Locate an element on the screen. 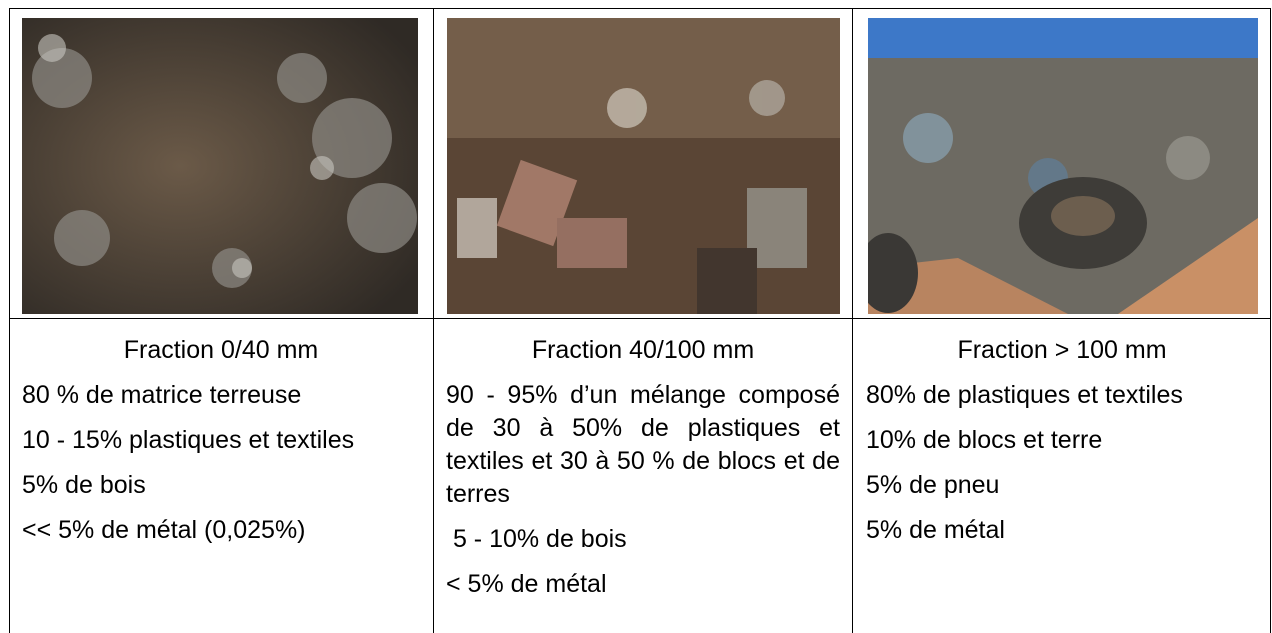  composition-item: 80% de plastiques et textiles is located at coordinates (1024, 395).